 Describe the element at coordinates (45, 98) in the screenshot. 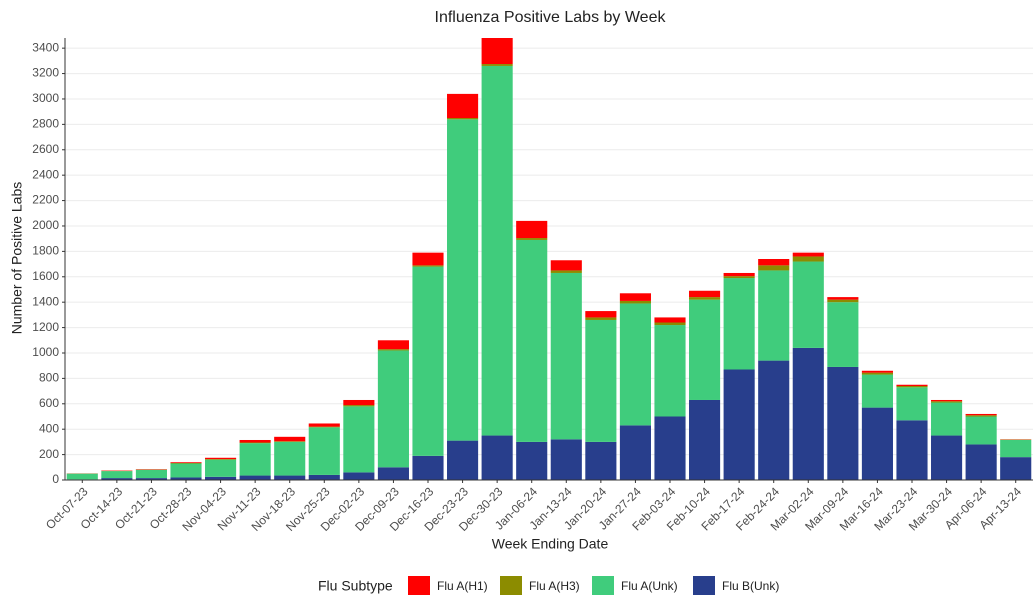

I see `y-tick-label: 3000` at that location.